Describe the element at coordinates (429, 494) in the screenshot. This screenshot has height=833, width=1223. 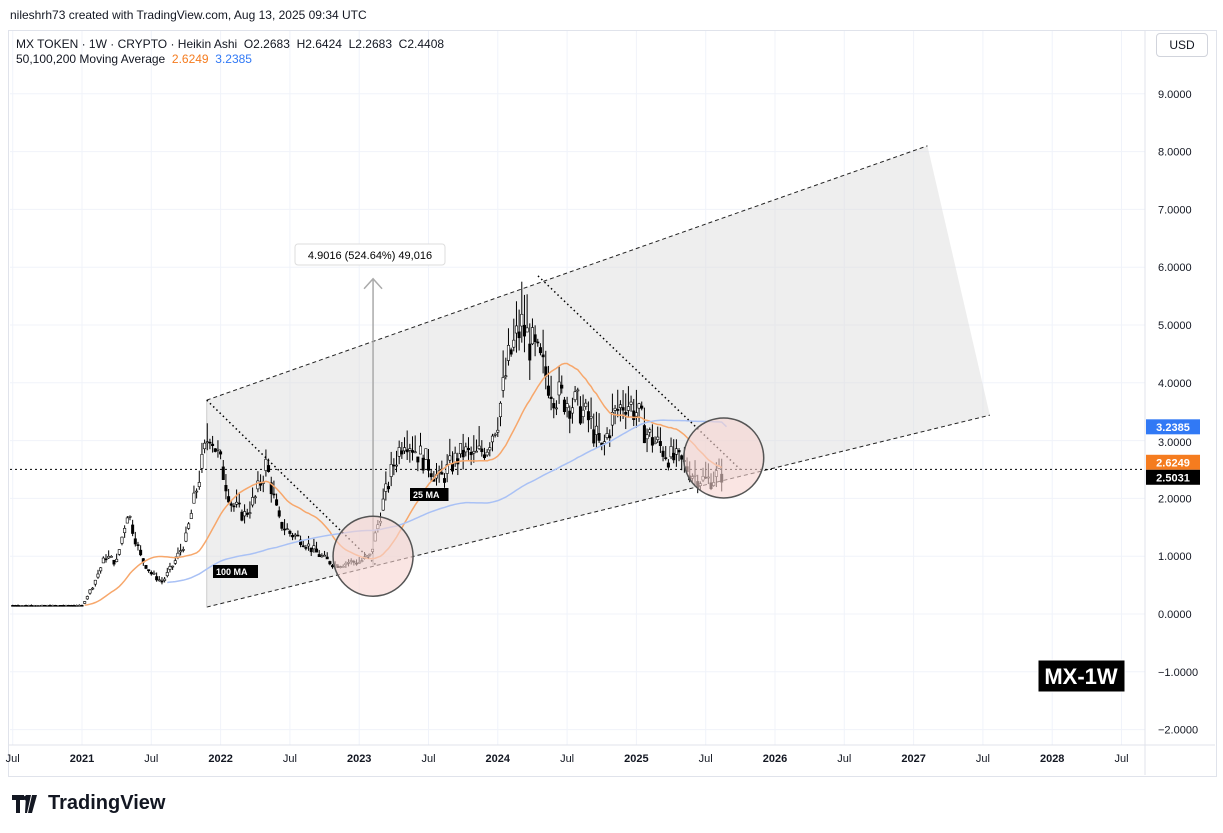
I see `annotation-box` at that location.